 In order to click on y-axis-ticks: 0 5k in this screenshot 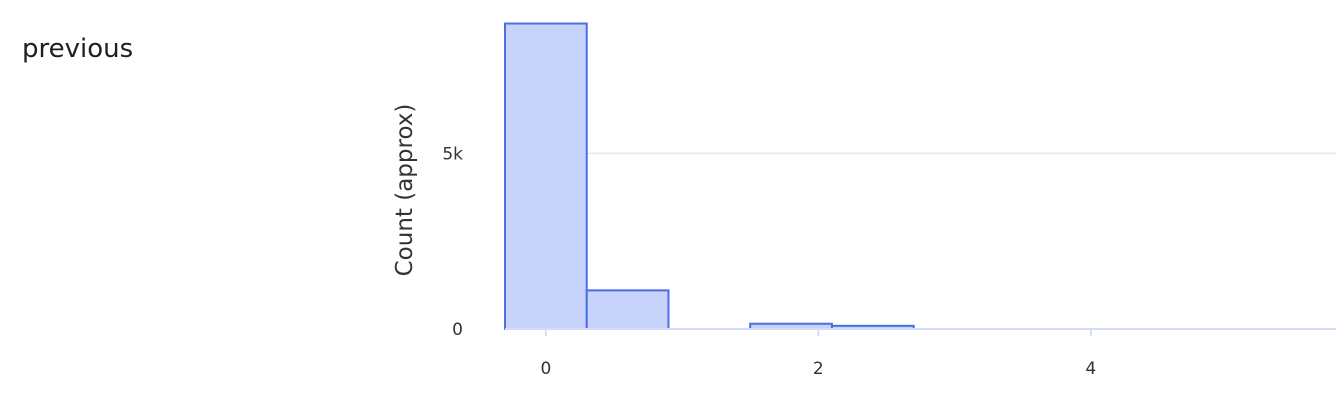, I will do `click(452, 242)`.